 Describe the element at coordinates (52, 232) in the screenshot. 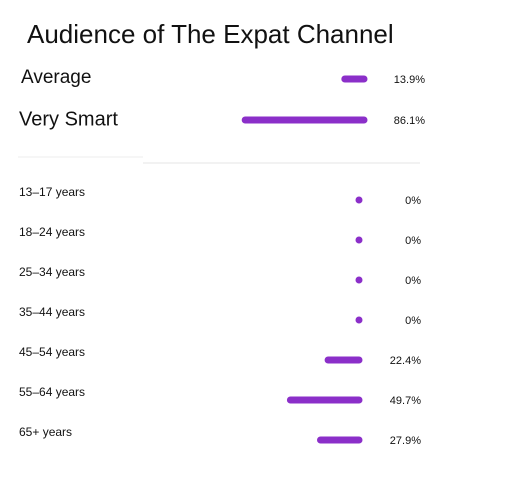

I see `category-label: 18–24 years` at that location.